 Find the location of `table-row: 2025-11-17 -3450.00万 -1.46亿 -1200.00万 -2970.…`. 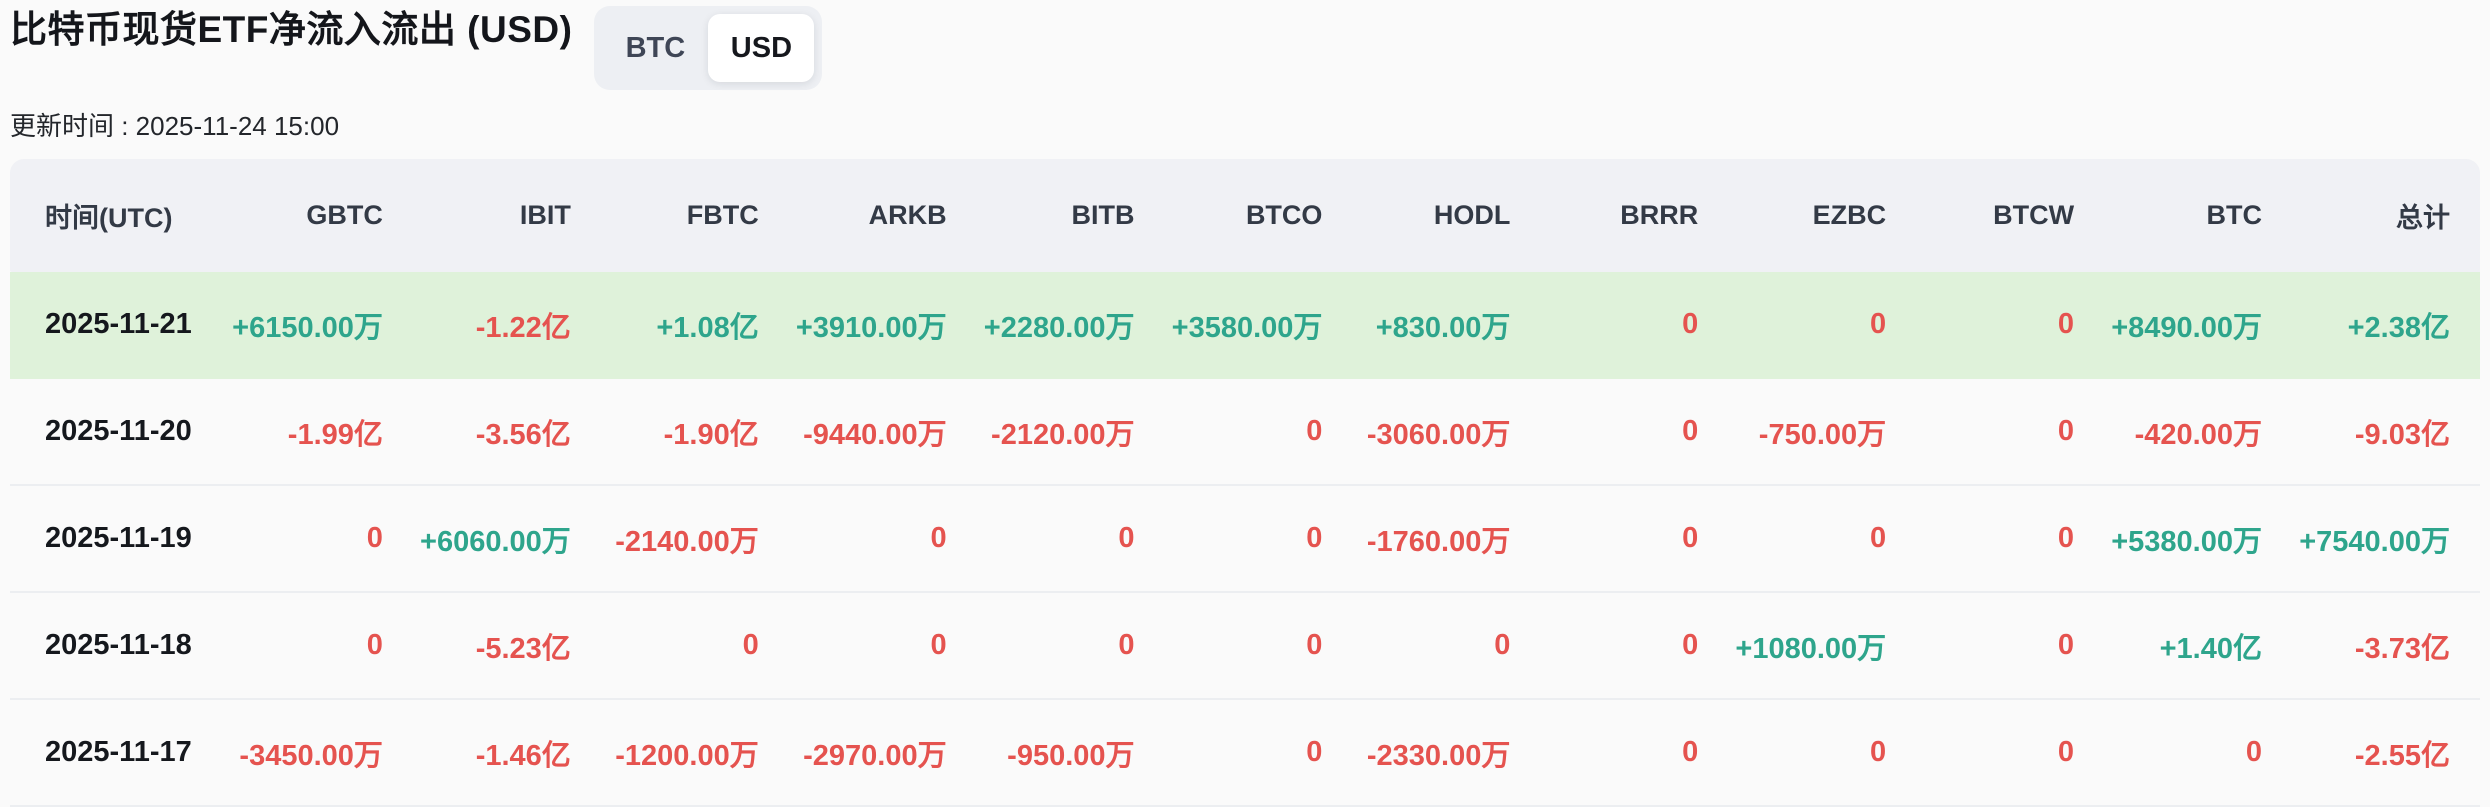

table-row: 2025-11-17 -3450.00万 -1.46亿 -1200.00万 -2970.… is located at coordinates (1245, 753).